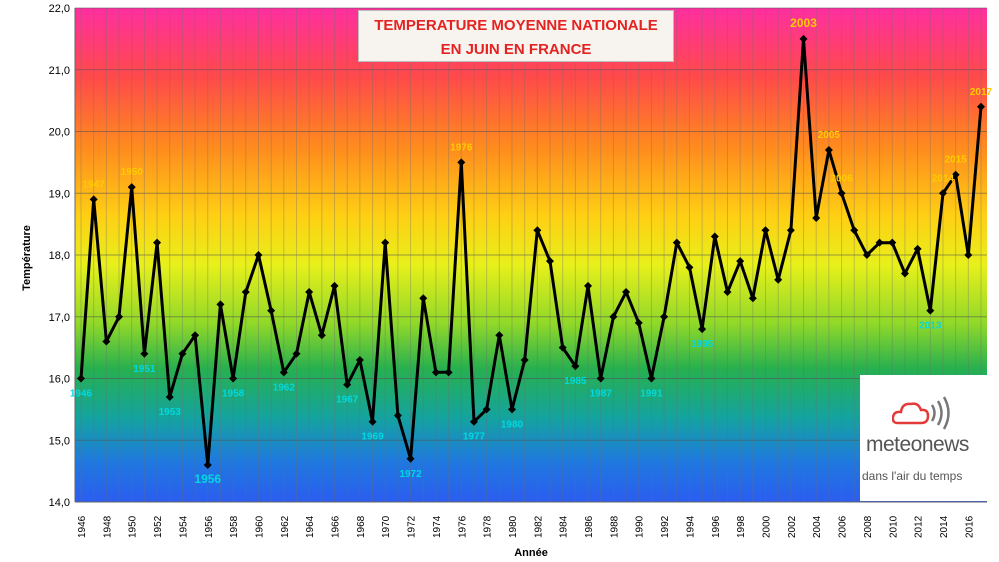 This screenshot has width=999, height=562. Describe the element at coordinates (601, 394) in the screenshot. I see `low-year-label: 1987` at that location.